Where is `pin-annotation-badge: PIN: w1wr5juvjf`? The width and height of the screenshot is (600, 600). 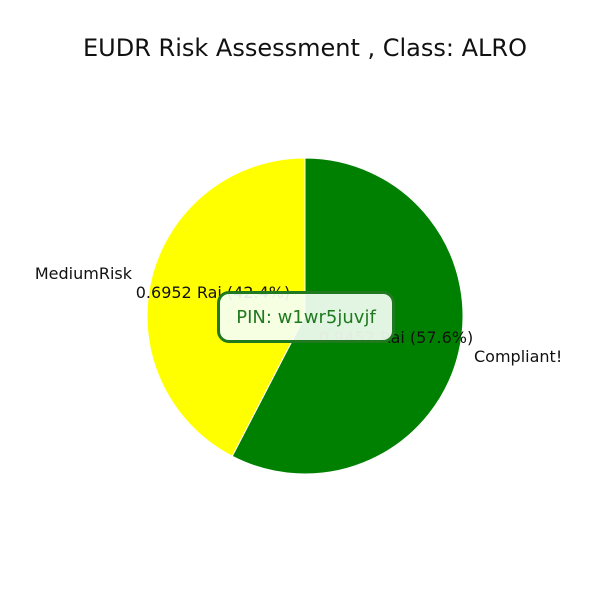
pin-annotation-badge: PIN: w1wr5juvjf is located at coordinates (306, 317).